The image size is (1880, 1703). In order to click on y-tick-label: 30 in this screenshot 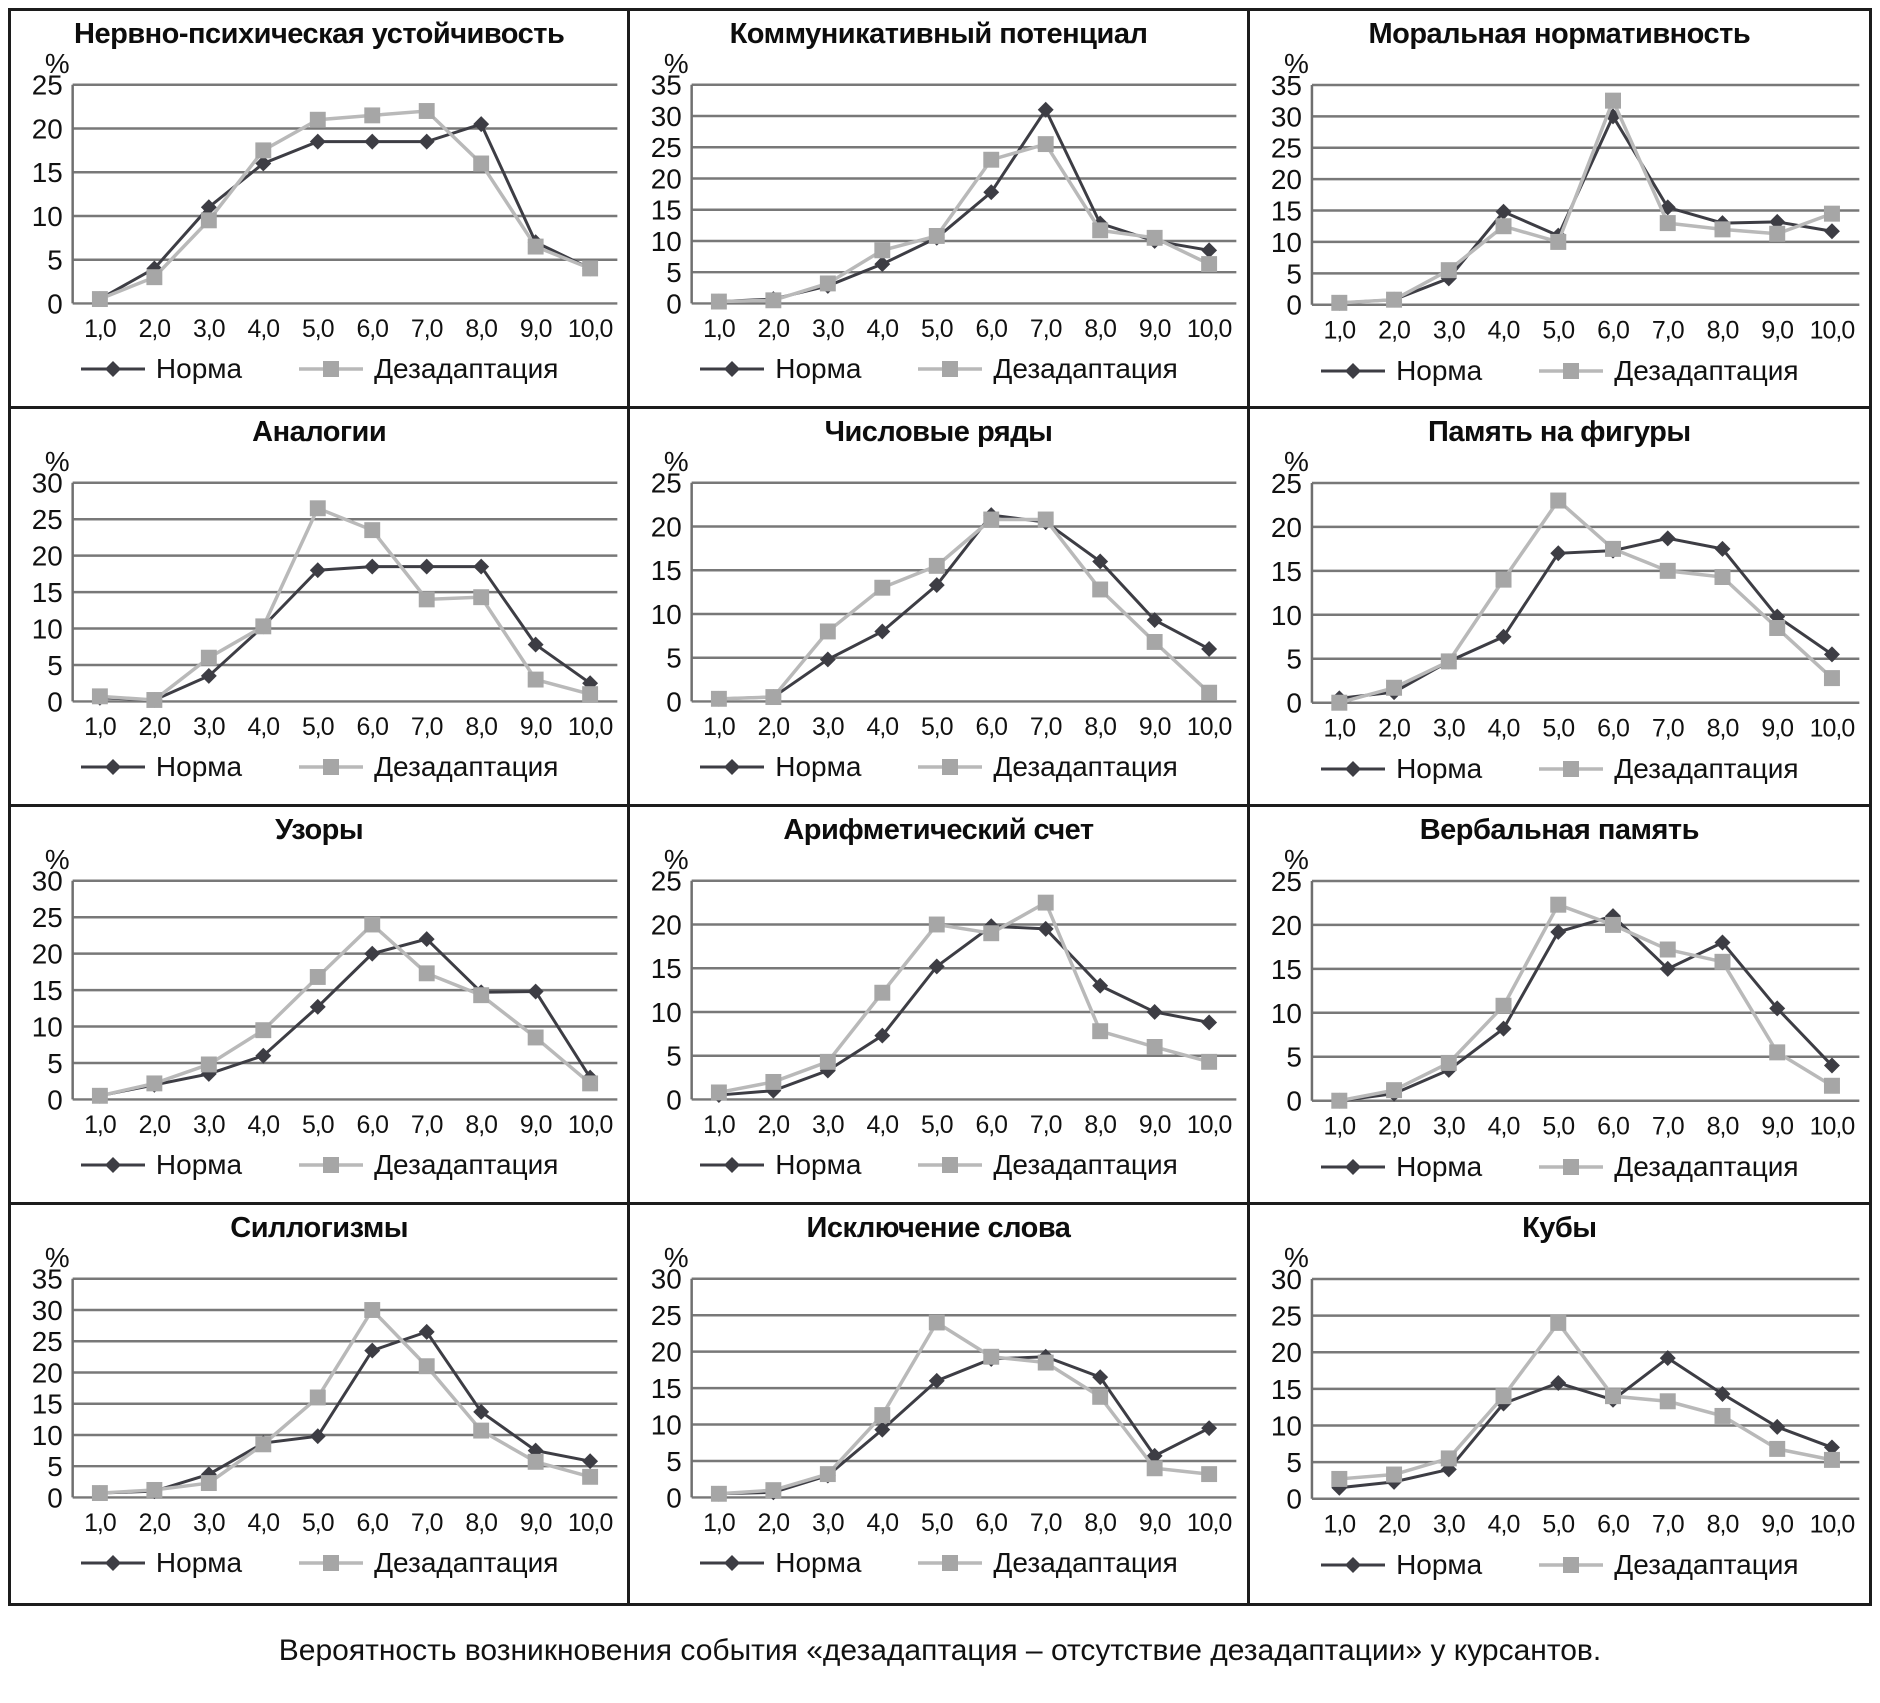, I will do `click(1286, 116)`.